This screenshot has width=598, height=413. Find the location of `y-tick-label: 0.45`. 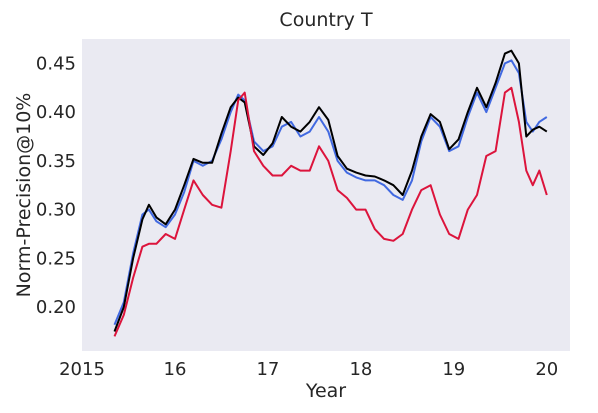

y-tick-label: 0.45 is located at coordinates (56, 63).